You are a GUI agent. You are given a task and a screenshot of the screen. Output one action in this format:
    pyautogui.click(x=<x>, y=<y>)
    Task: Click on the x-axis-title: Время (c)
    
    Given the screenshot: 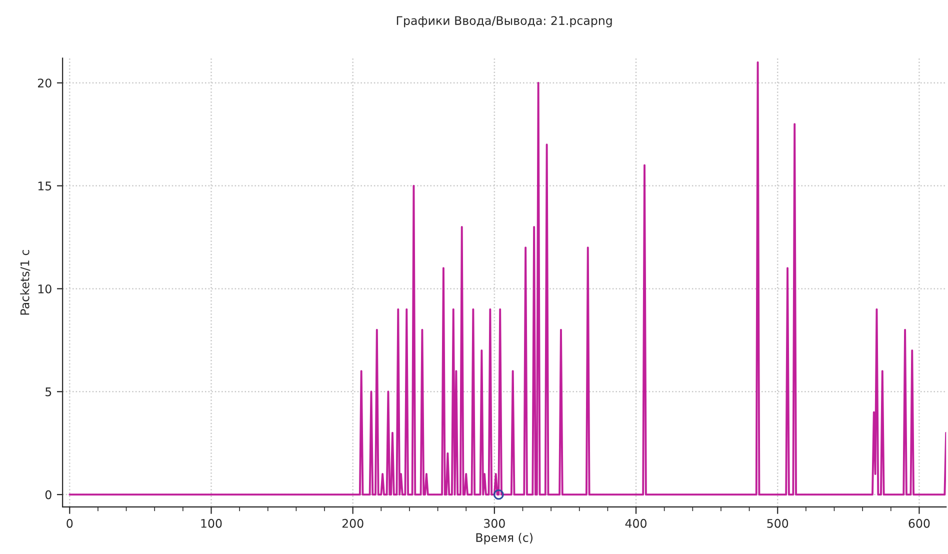 What is the action you would take?
    pyautogui.click(x=504, y=538)
    